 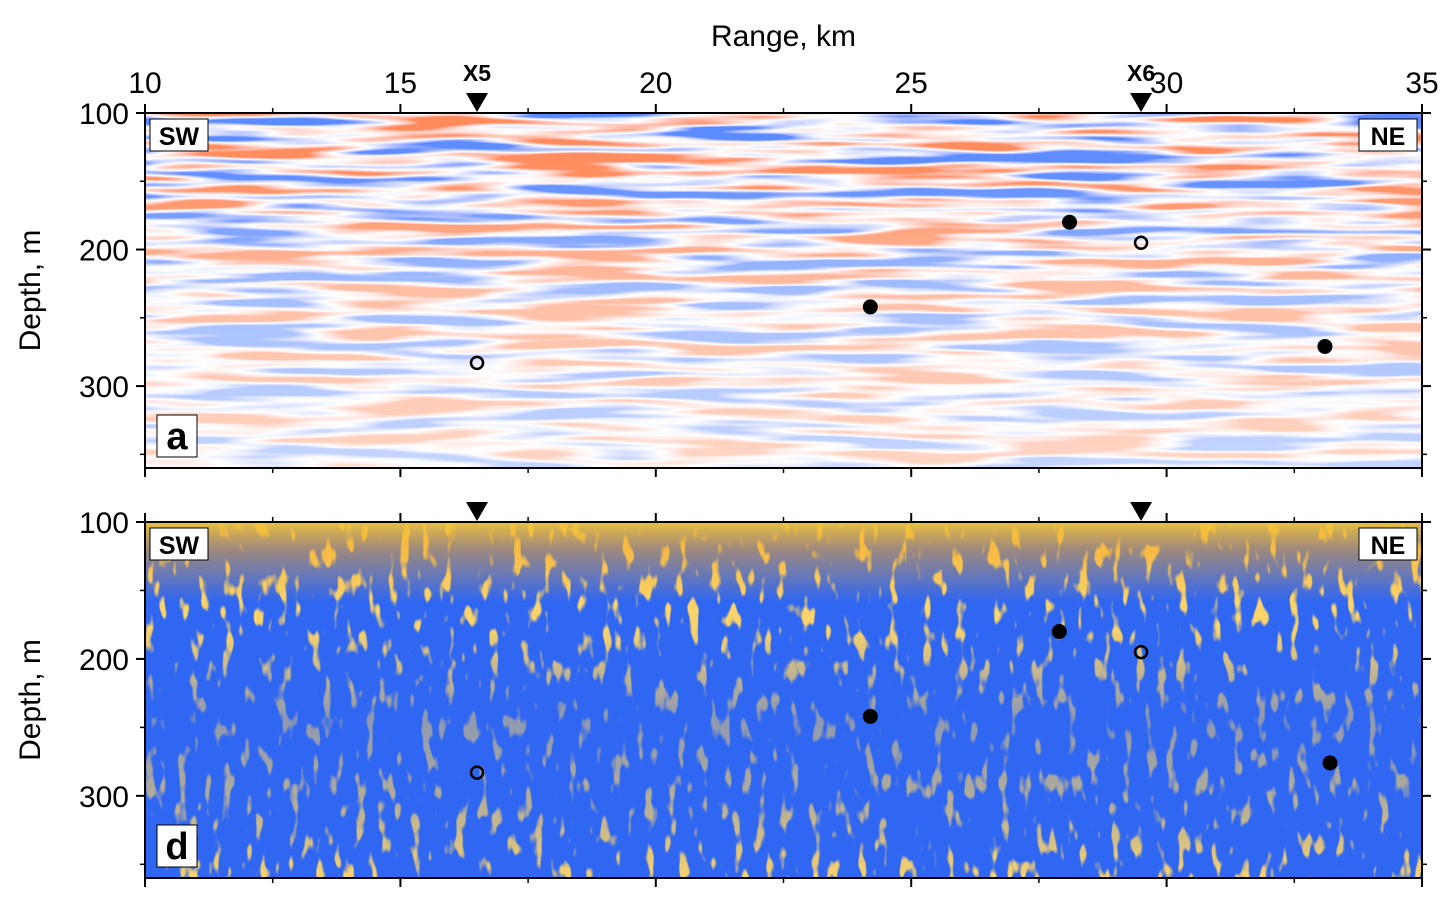 What do you see at coordinates (1141, 73) in the screenshot?
I see `station-label-x6: X6` at bounding box center [1141, 73].